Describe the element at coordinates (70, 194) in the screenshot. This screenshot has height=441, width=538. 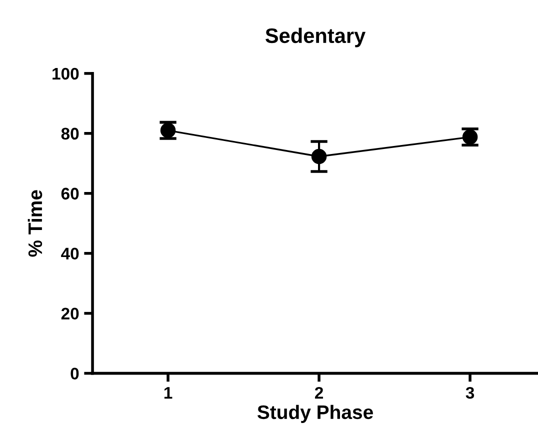
I see `y-tick-label: 60` at that location.